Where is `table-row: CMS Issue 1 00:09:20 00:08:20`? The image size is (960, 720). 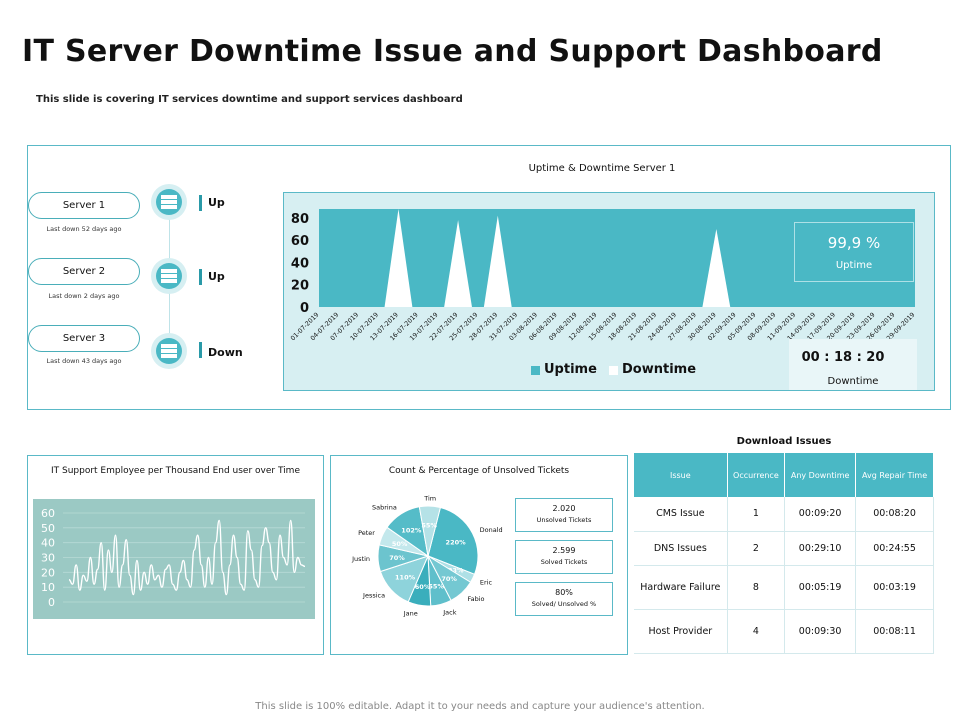
table-row: CMS Issue 1 00:09:20 00:08:20 is located at coordinates (784, 514).